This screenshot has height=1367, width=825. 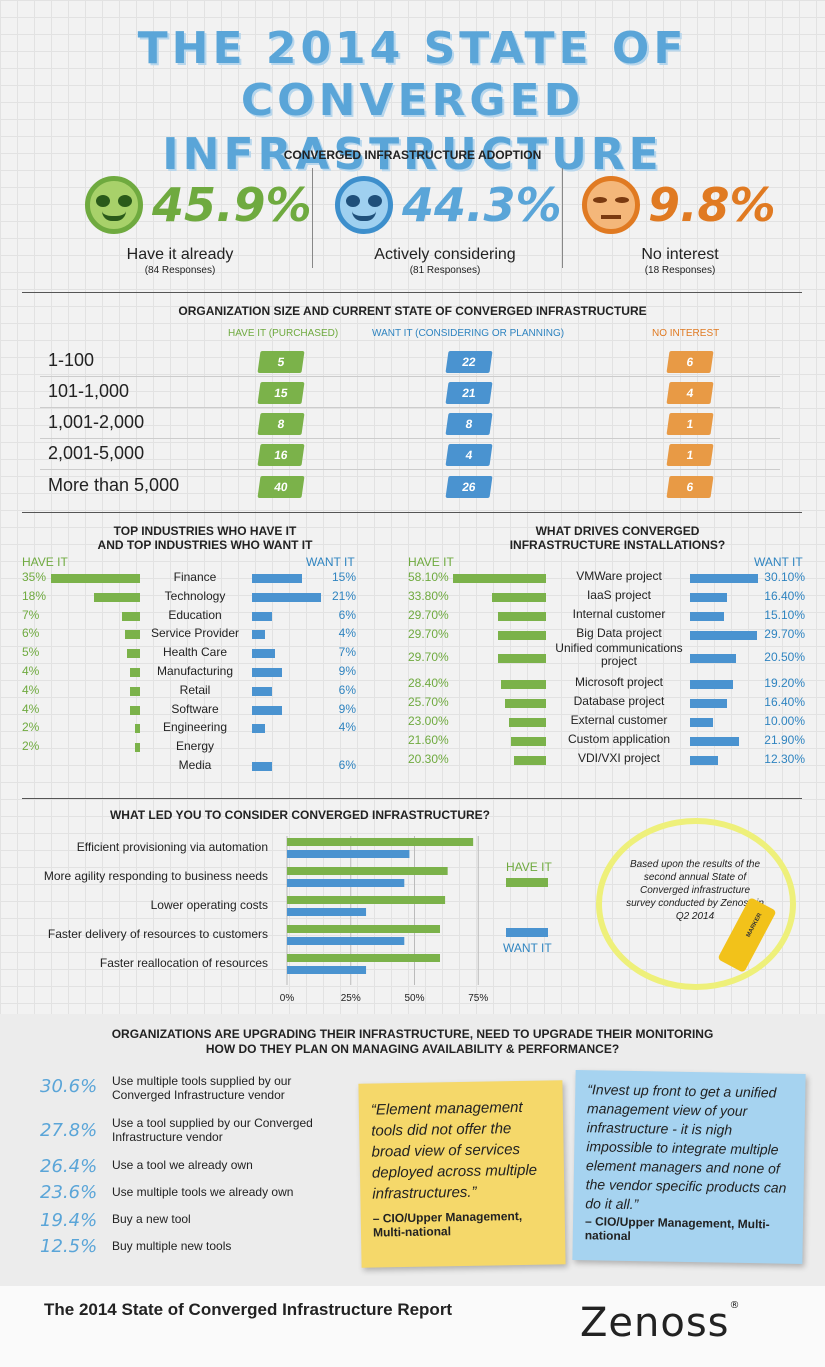 What do you see at coordinates (34, 577) in the screenshot?
I see `industry-have-pct: 35%` at bounding box center [34, 577].